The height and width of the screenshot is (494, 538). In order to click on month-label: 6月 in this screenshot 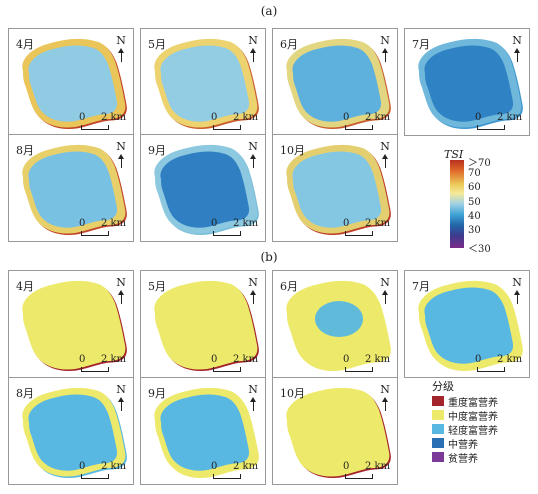, I will do `click(289, 44)`.